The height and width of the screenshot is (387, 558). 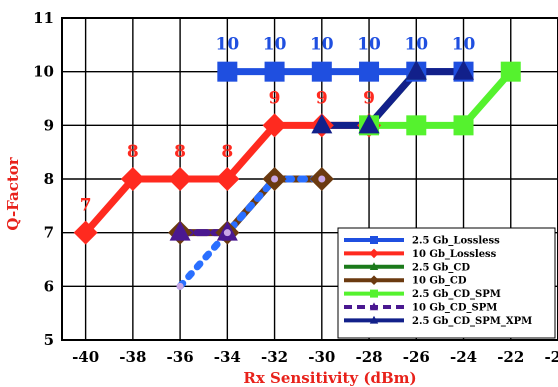 What do you see at coordinates (439, 281) in the screenshot?
I see `legend-label: 10 Gb_CD` at bounding box center [439, 281].